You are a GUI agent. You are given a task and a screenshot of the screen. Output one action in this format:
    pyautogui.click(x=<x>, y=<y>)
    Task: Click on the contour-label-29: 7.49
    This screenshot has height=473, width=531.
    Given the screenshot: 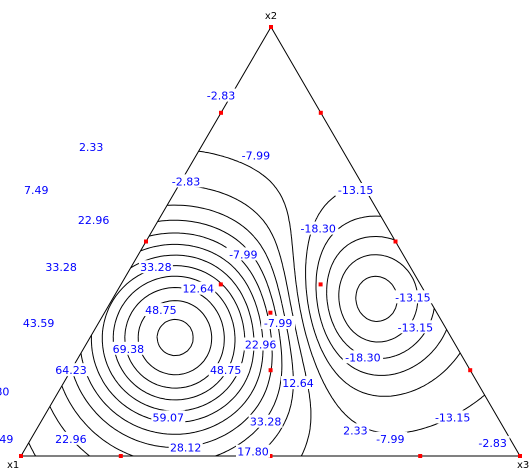 What is the action you would take?
    pyautogui.click(x=6, y=439)
    